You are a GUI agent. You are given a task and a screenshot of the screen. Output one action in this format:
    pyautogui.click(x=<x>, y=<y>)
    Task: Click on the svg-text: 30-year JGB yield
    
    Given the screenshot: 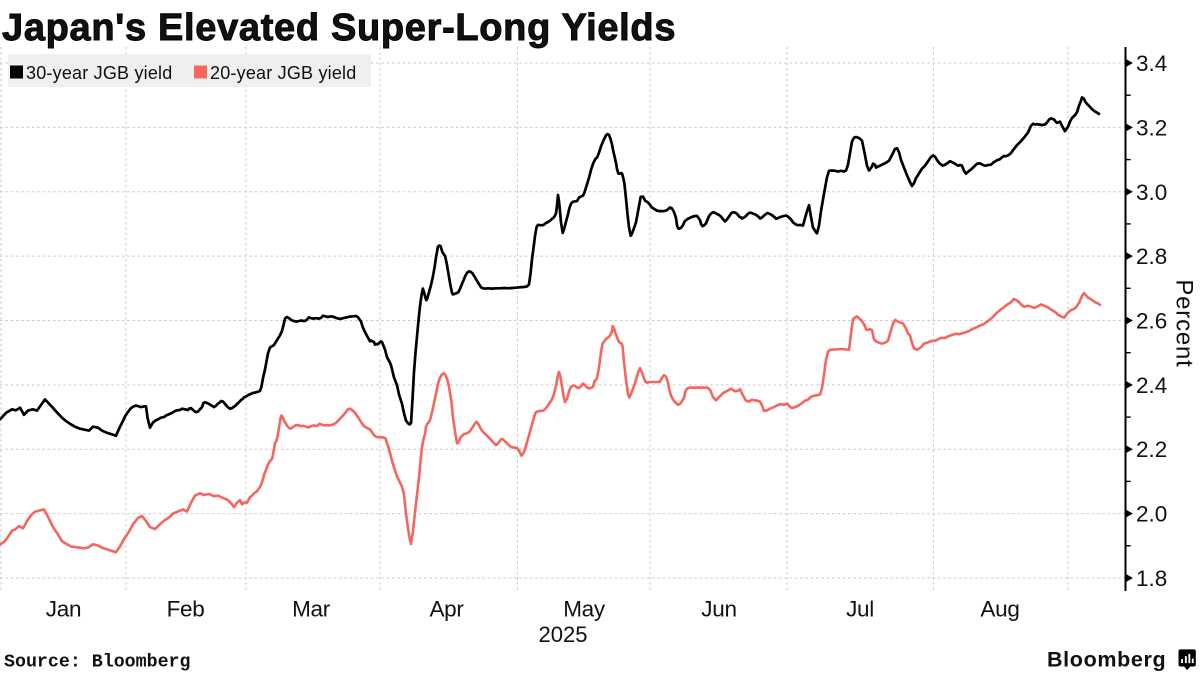 What is the action you would take?
    pyautogui.click(x=99, y=73)
    